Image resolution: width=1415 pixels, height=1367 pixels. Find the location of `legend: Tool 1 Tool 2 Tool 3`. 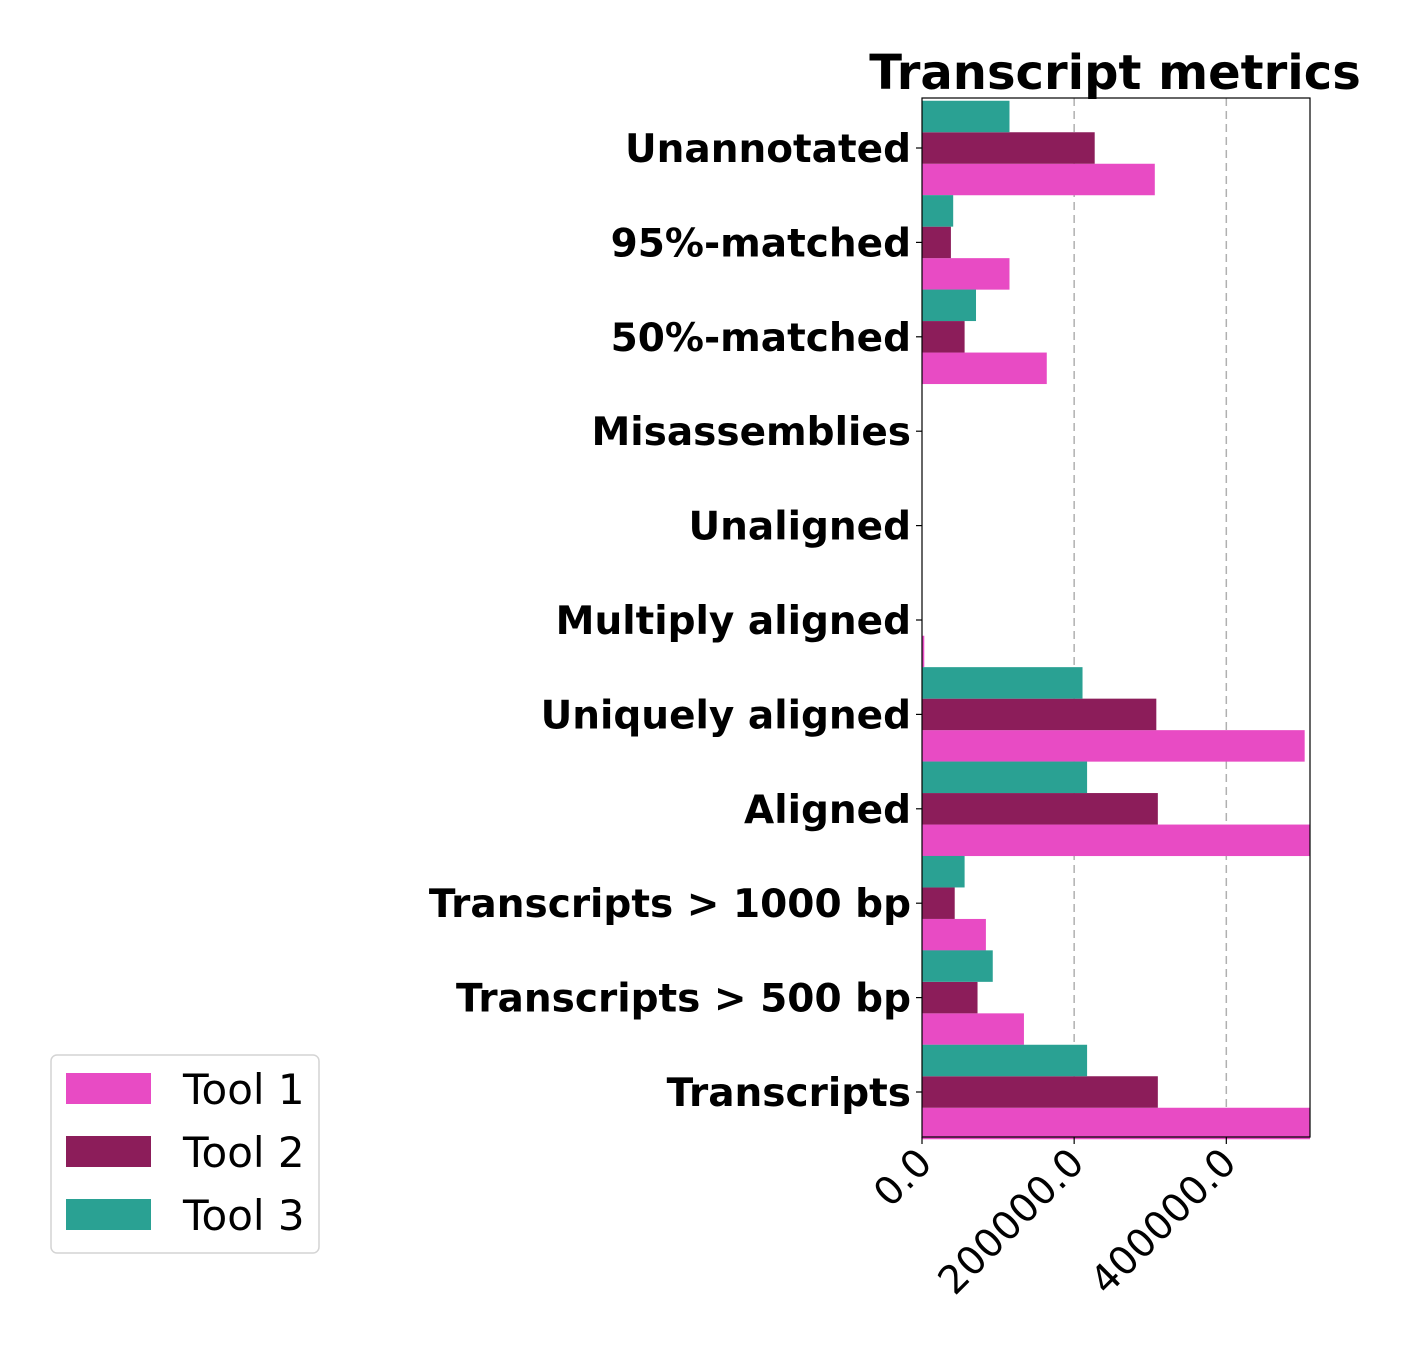

legend: Tool 1 Tool 2 Tool 3 is located at coordinates (185, 1154).